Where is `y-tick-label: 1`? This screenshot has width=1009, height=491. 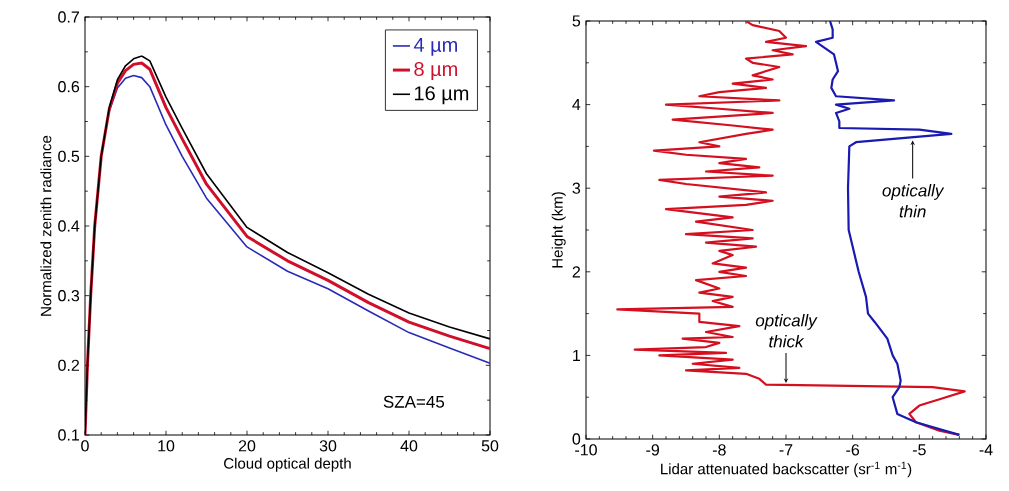 y-tick-label: 1 is located at coordinates (577, 355).